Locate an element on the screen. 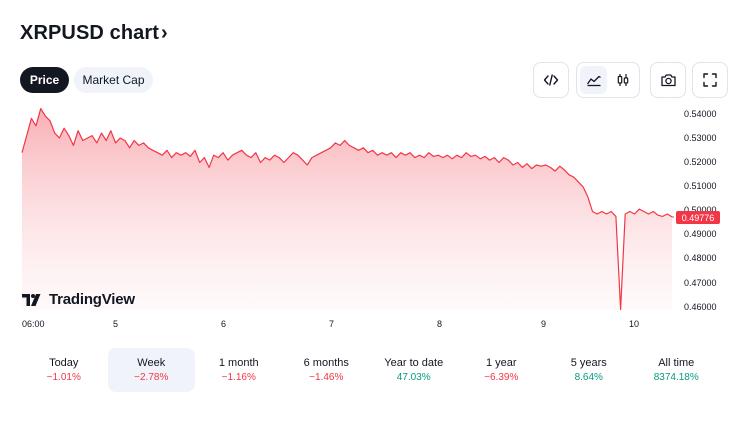 This screenshot has width=750, height=422. period-all-time: All time 8374.18% is located at coordinates (677, 370).